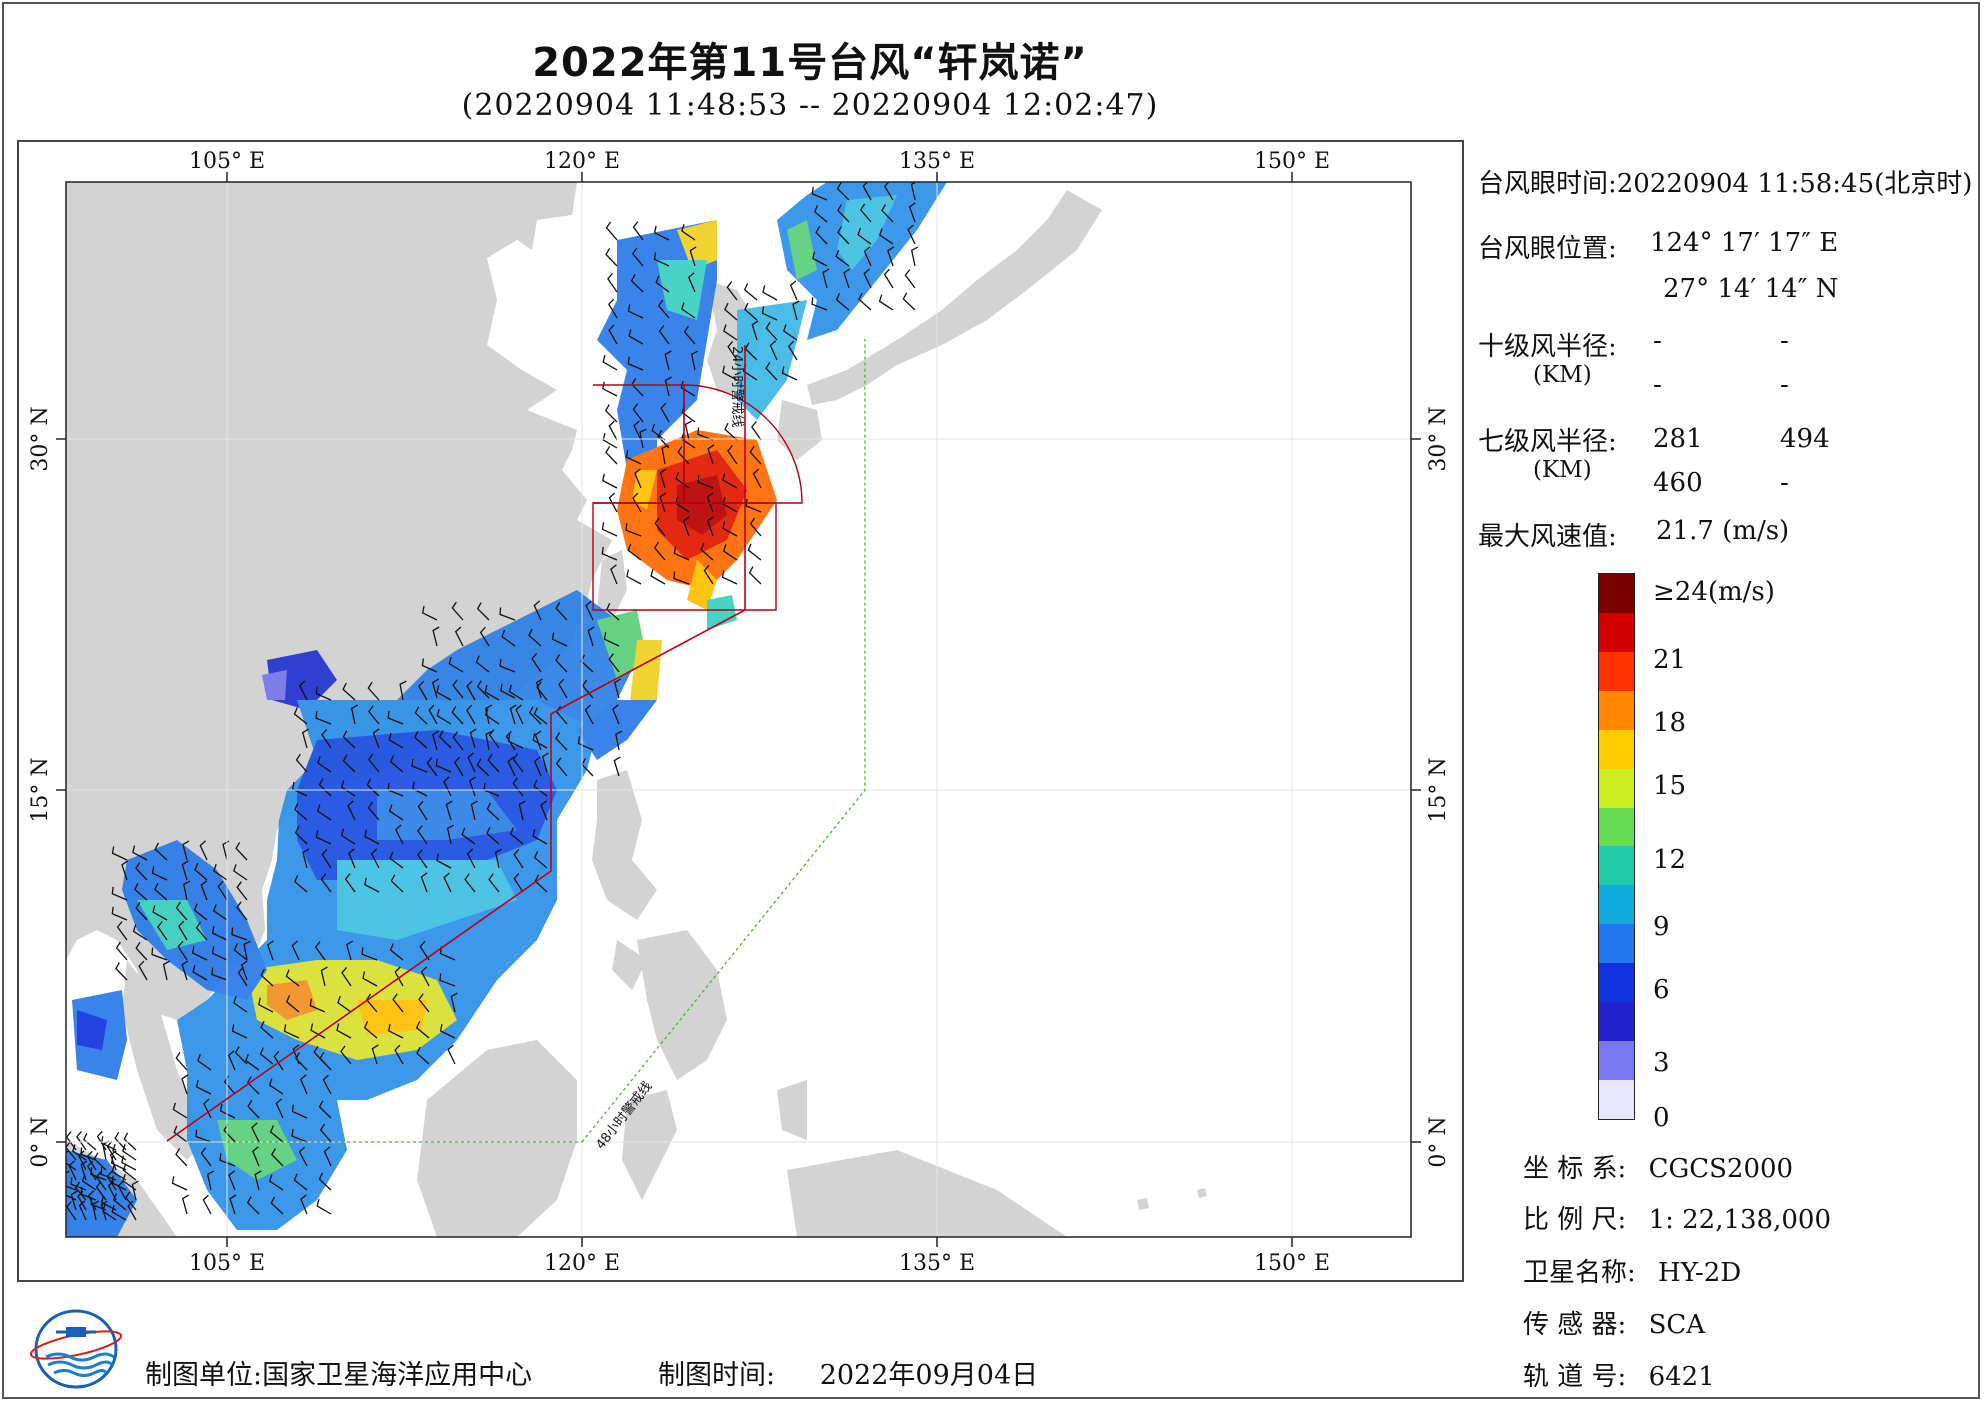  I want to click on warning-line-48h, so click(723, 741).